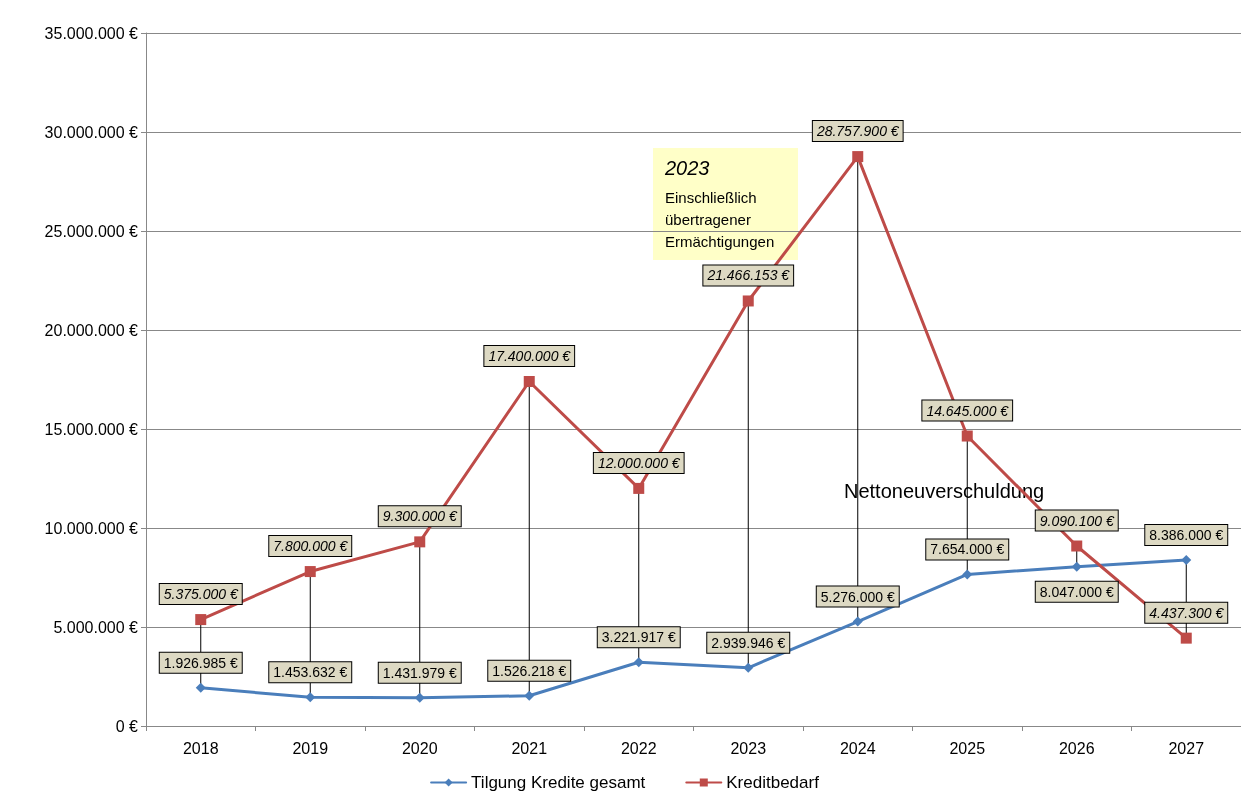  Describe the element at coordinates (748, 748) in the screenshot. I see `x-tick-label: 2023` at that location.